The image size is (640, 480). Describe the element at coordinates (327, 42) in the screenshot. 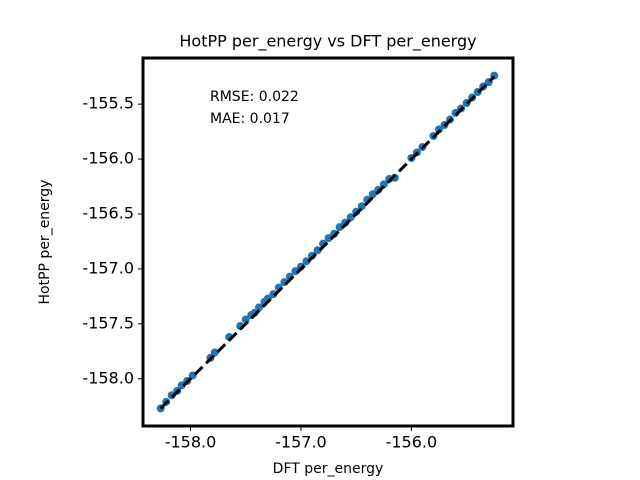

I see `chart-title: HotPP per_energy vs DFT per_energy` at that location.